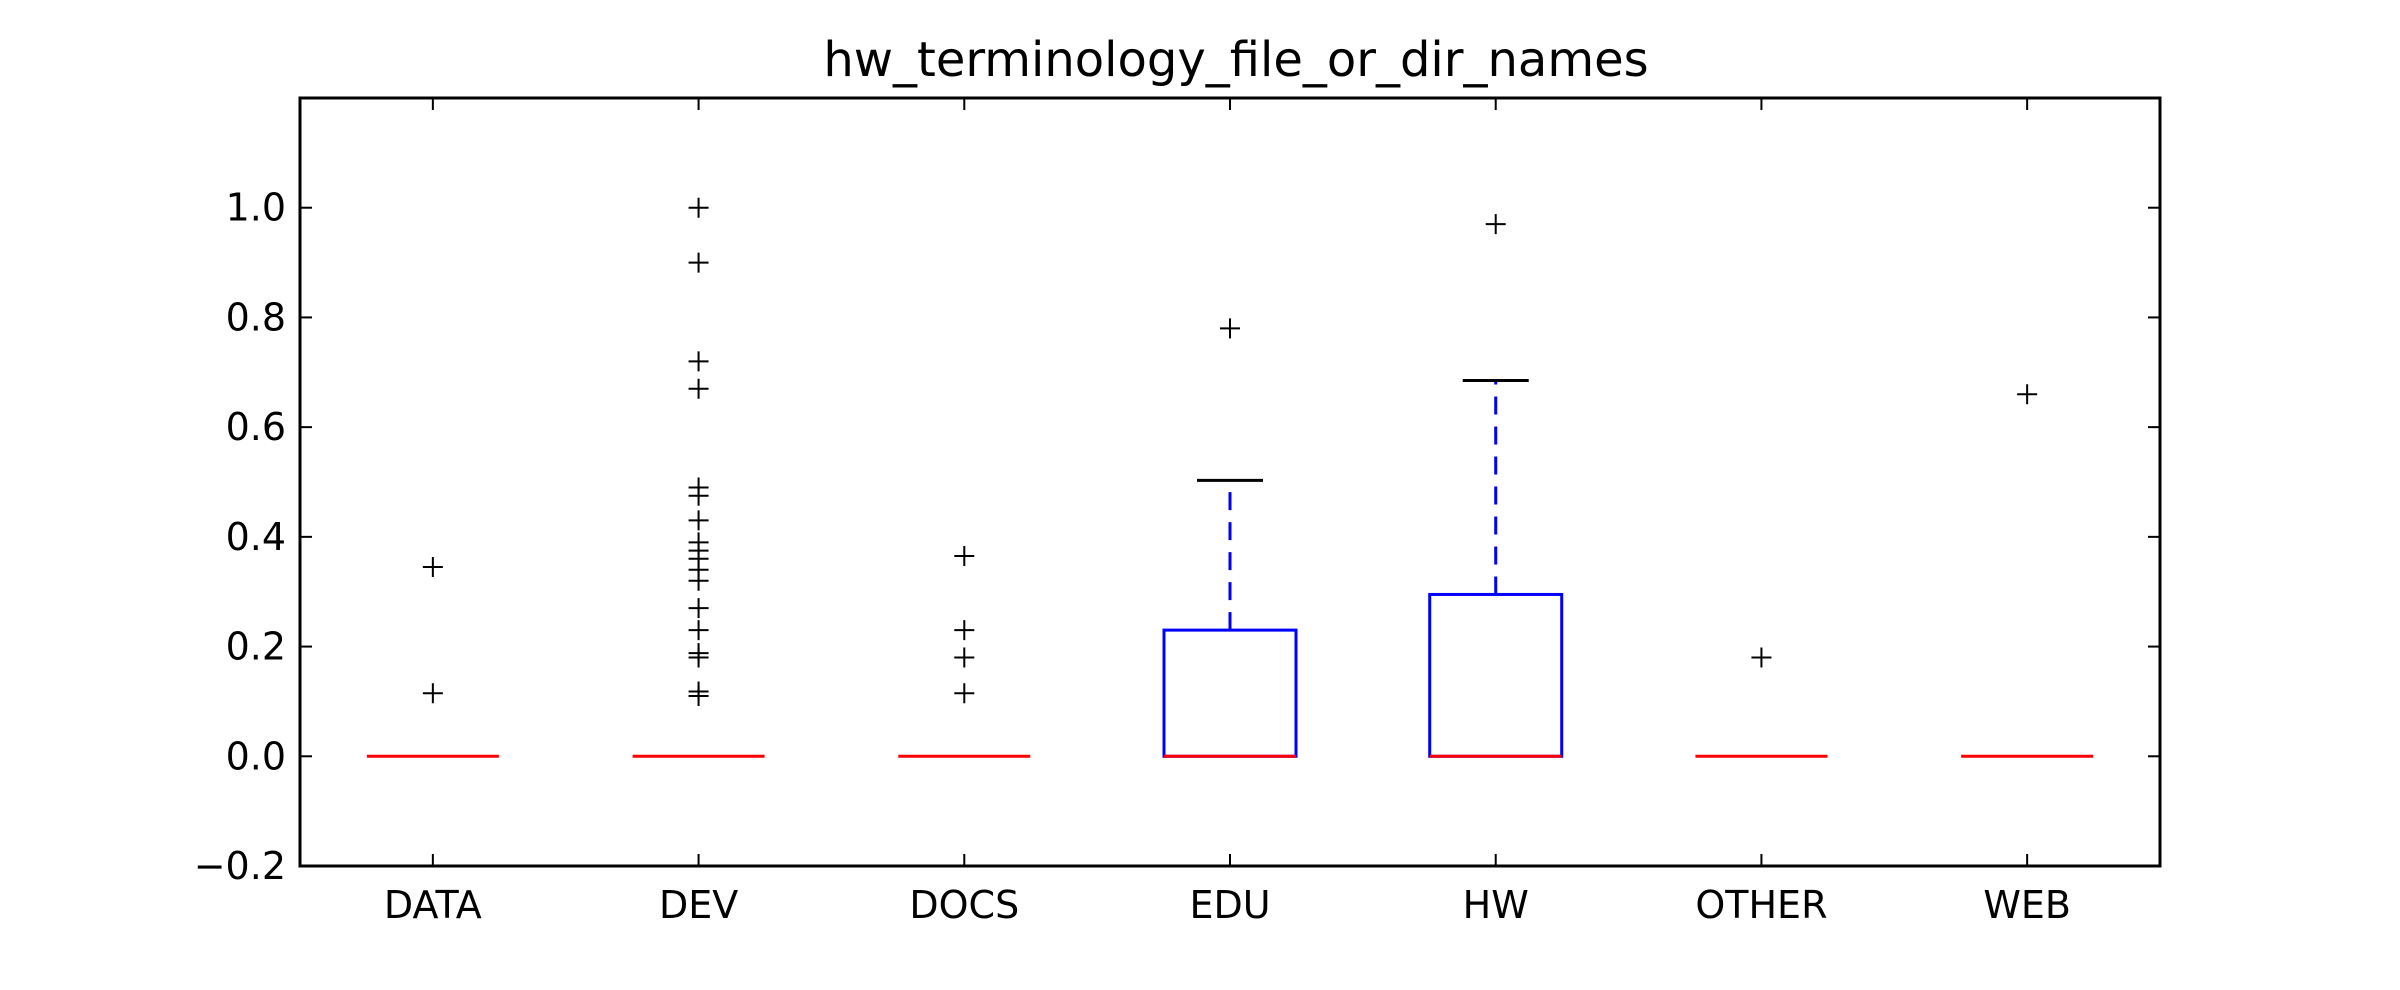 This screenshot has height=990, width=2400. I want to click on xtick-label-other: OTHER, so click(1761, 905).